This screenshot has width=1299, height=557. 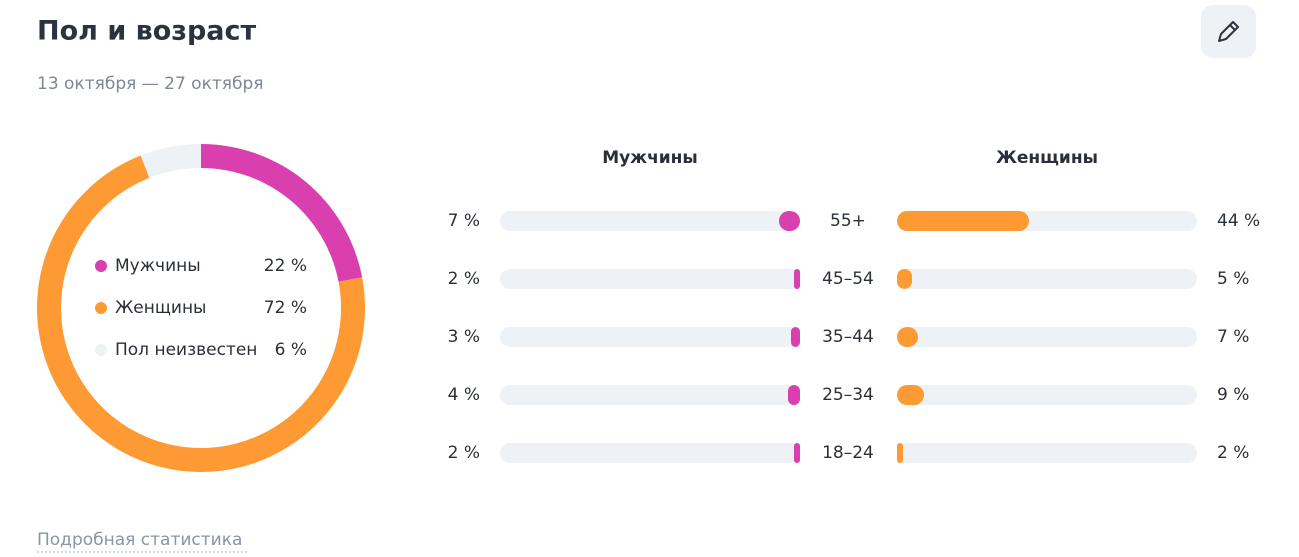 What do you see at coordinates (291, 350) in the screenshot?
I see `legend-value: 6 %` at bounding box center [291, 350].